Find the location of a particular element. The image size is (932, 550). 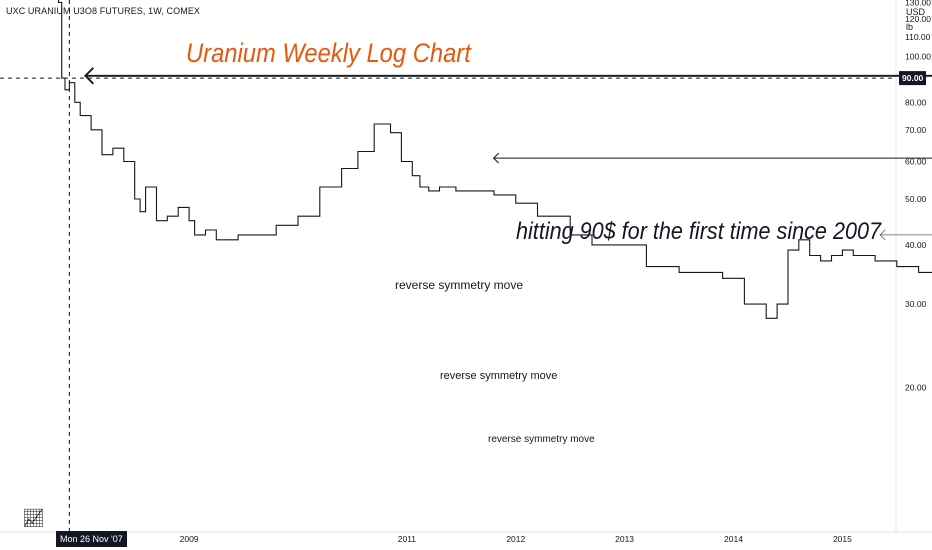

price-tick-label: 40.00 is located at coordinates (916, 245).